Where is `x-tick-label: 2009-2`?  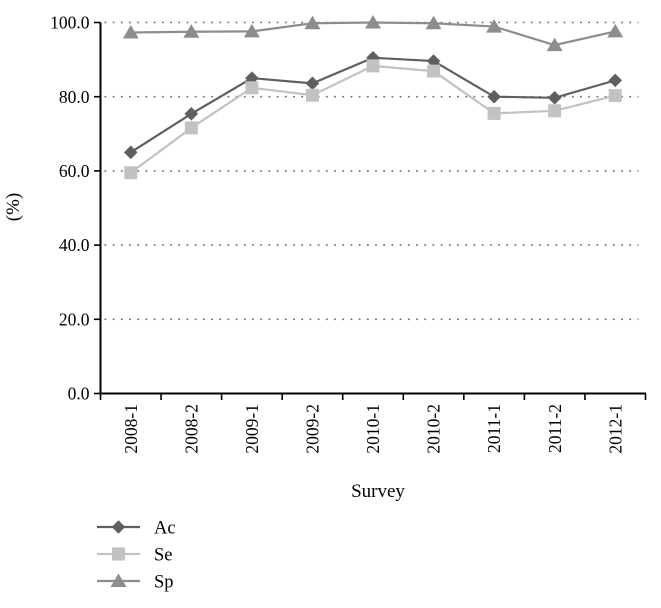
x-tick-label: 2009-2 is located at coordinates (313, 429).